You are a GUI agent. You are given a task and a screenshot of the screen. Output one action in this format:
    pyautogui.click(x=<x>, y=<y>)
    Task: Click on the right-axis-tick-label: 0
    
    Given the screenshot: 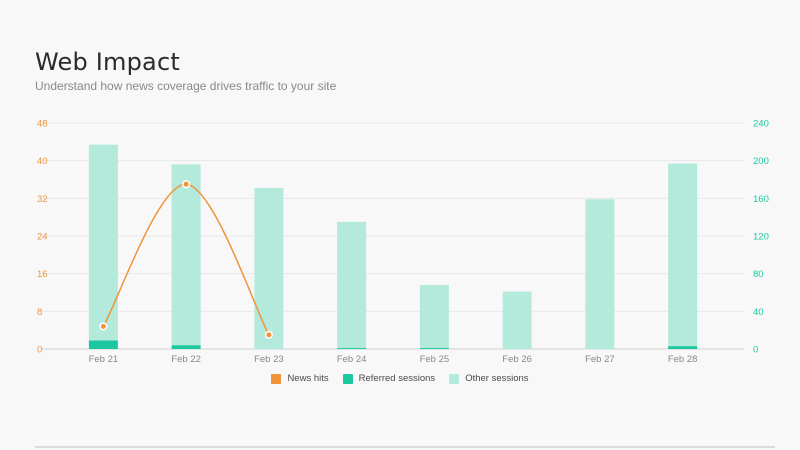 What is the action you would take?
    pyautogui.click(x=755, y=350)
    